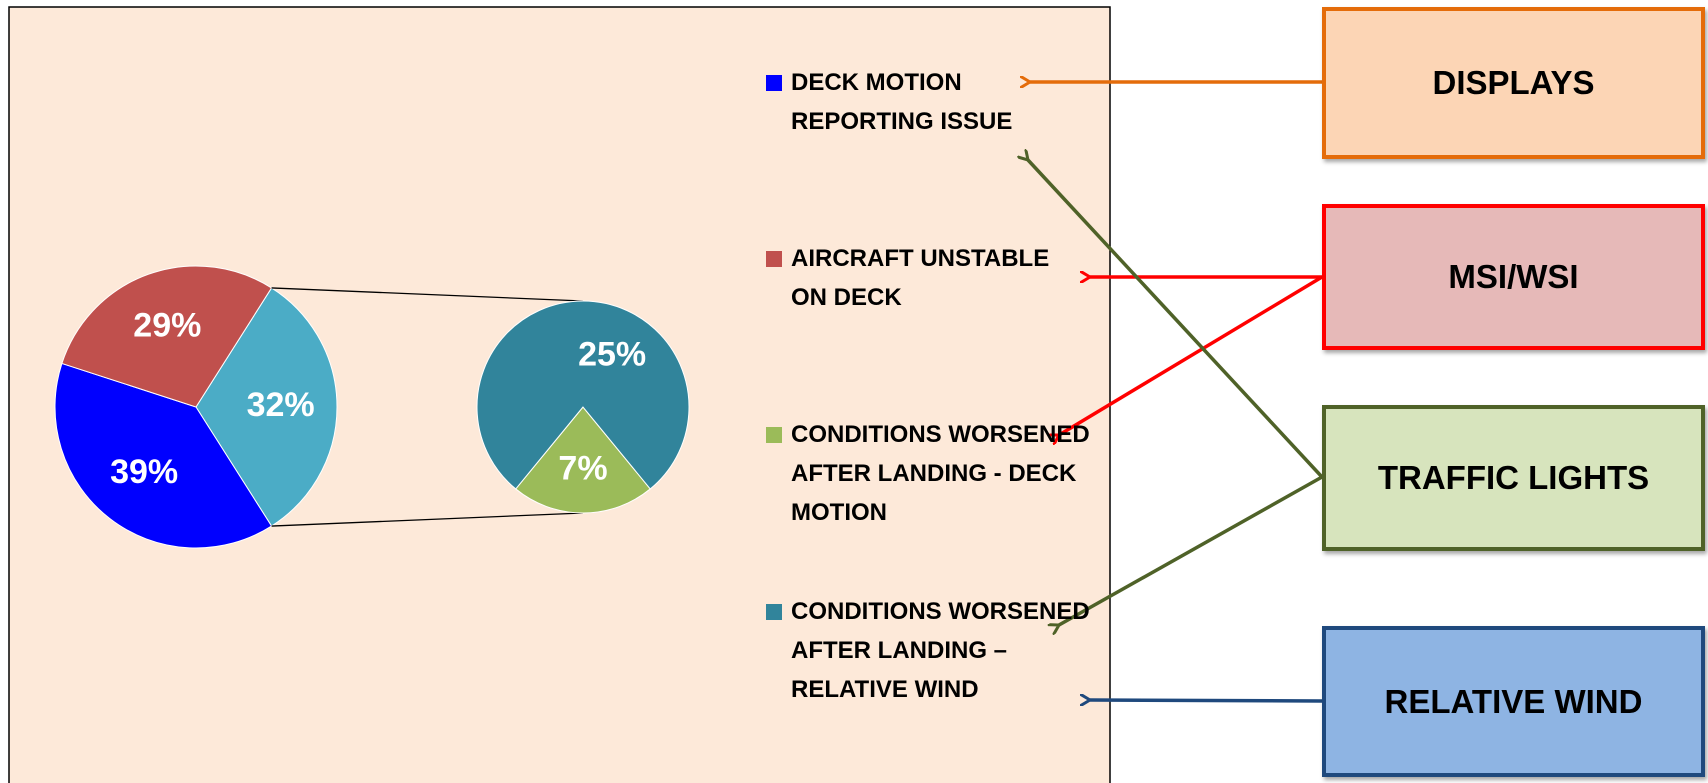 This screenshot has height=783, width=1708. What do you see at coordinates (1513, 277) in the screenshot?
I see `box: MSI/WSI` at bounding box center [1513, 277].